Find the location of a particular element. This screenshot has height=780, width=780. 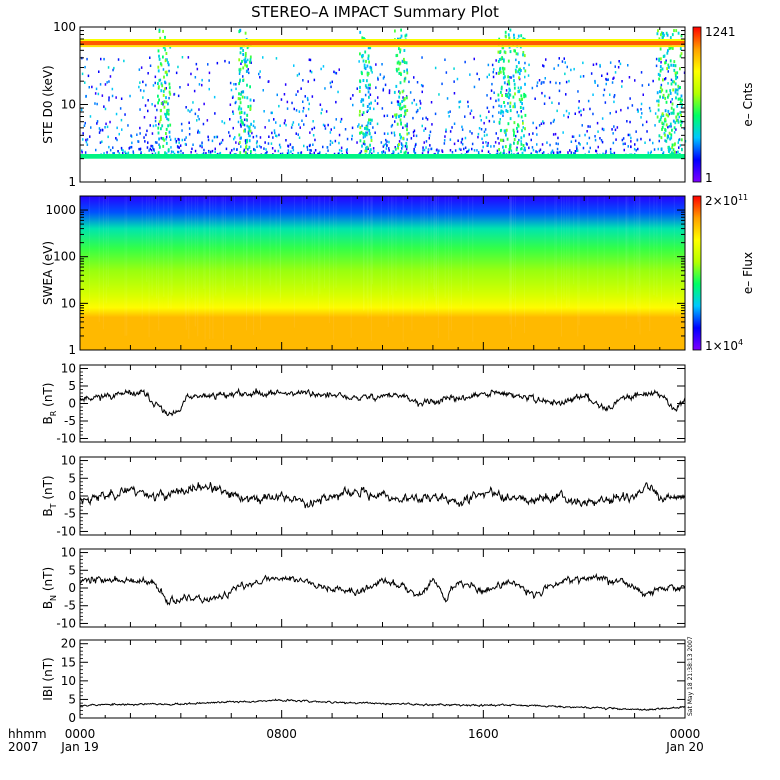

swea-ytick-label: 100 is located at coordinates (64, 257).